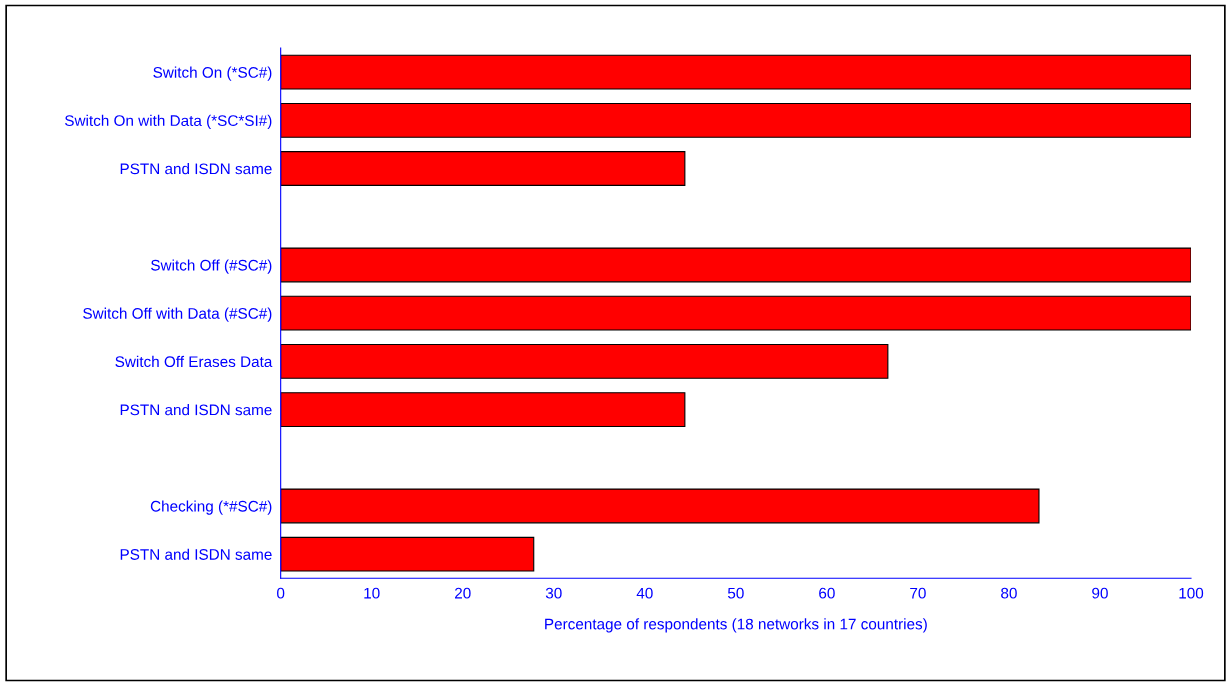 The image size is (1231, 686). I want to click on x-tick-label: 40, so click(644, 593).